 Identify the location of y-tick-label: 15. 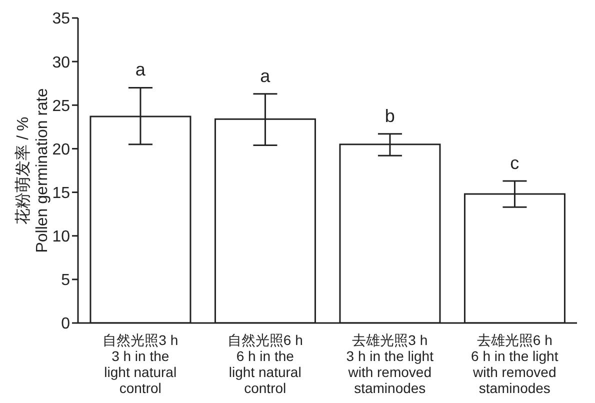
(61, 193).